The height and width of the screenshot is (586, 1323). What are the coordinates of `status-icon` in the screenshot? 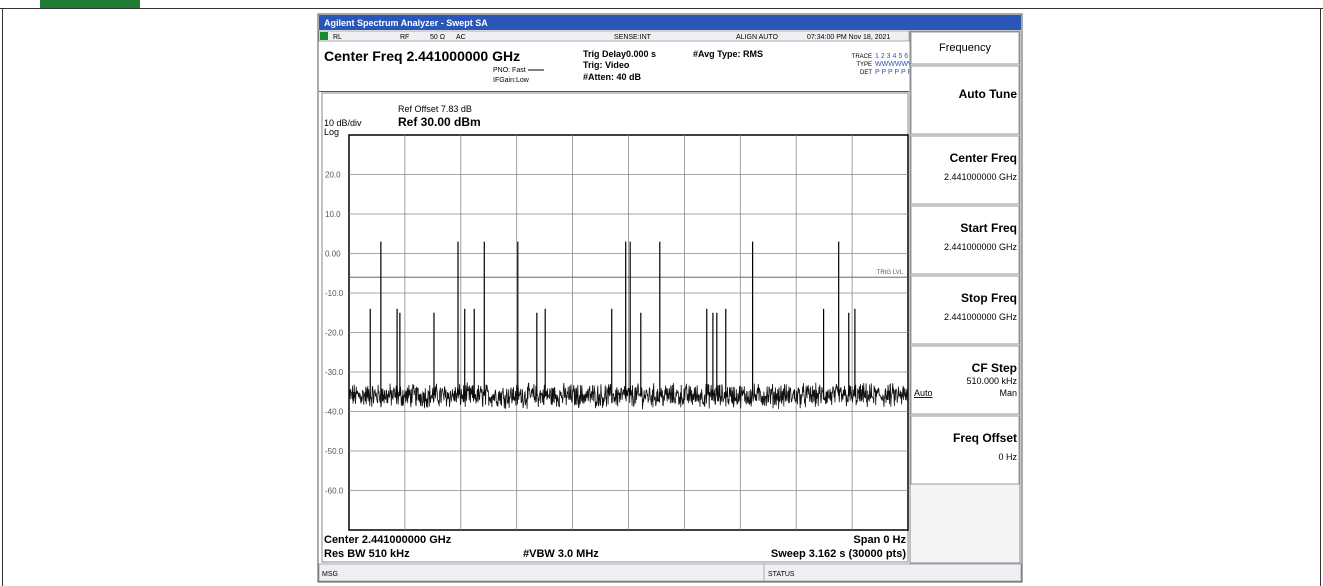 It's located at (324, 36).